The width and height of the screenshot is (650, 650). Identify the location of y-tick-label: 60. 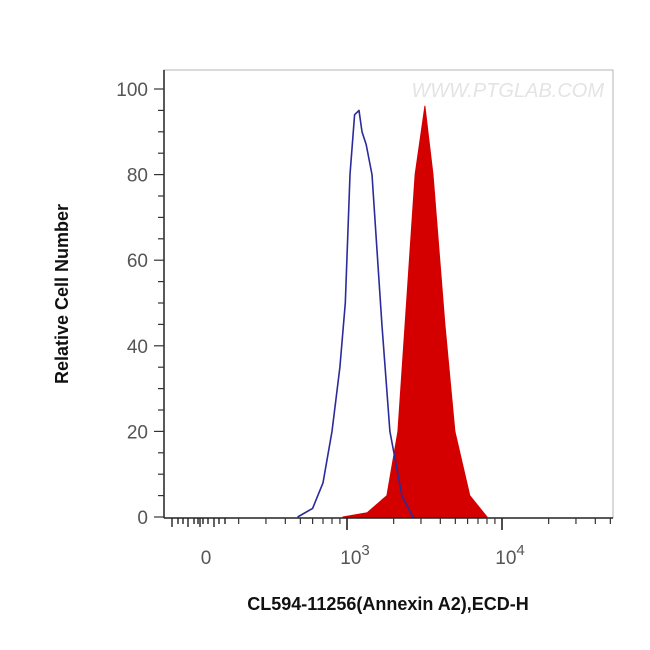
(137, 261).